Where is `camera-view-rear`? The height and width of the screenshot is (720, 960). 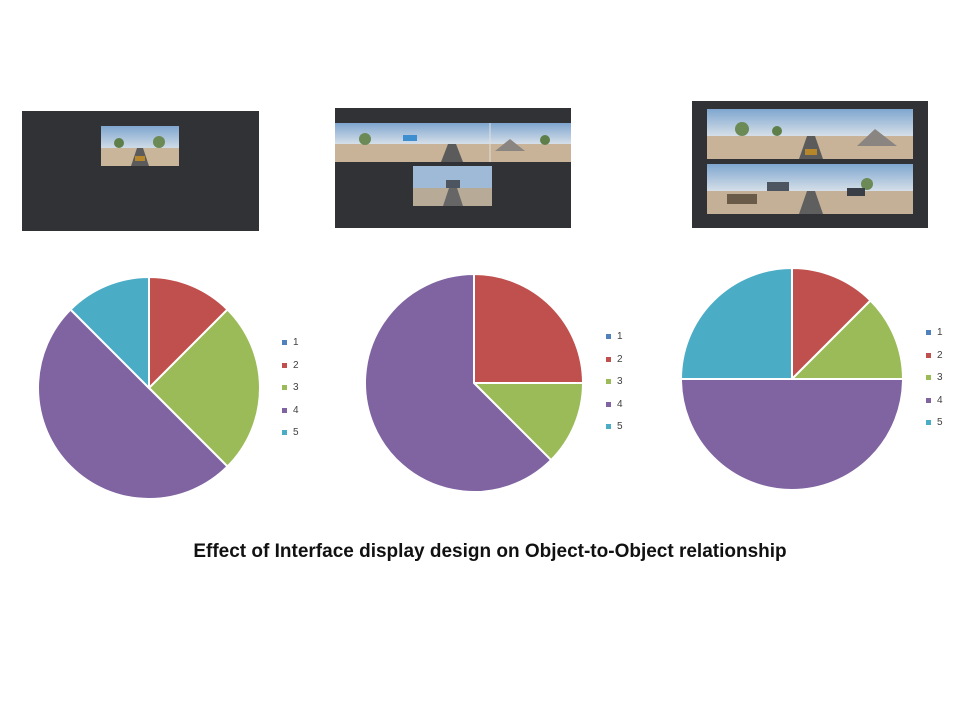
camera-view-rear is located at coordinates (452, 186).